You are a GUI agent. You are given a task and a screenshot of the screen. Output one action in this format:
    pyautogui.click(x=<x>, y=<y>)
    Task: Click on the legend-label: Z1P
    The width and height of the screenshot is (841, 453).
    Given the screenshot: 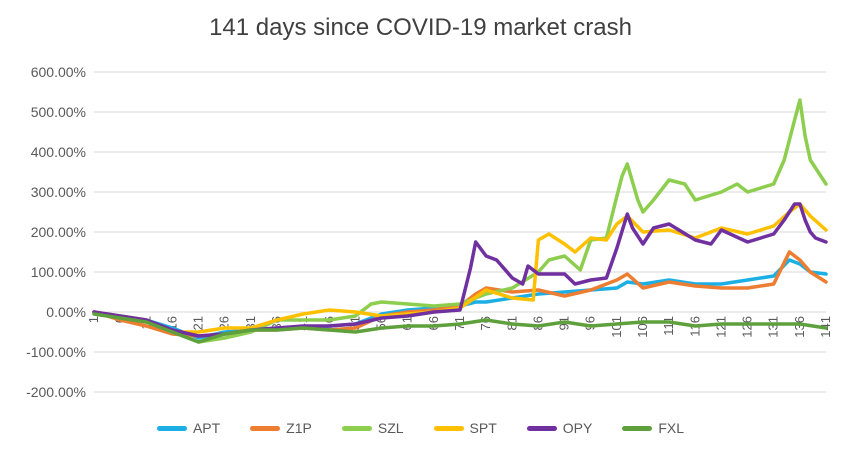 What is the action you would take?
    pyautogui.click(x=299, y=428)
    